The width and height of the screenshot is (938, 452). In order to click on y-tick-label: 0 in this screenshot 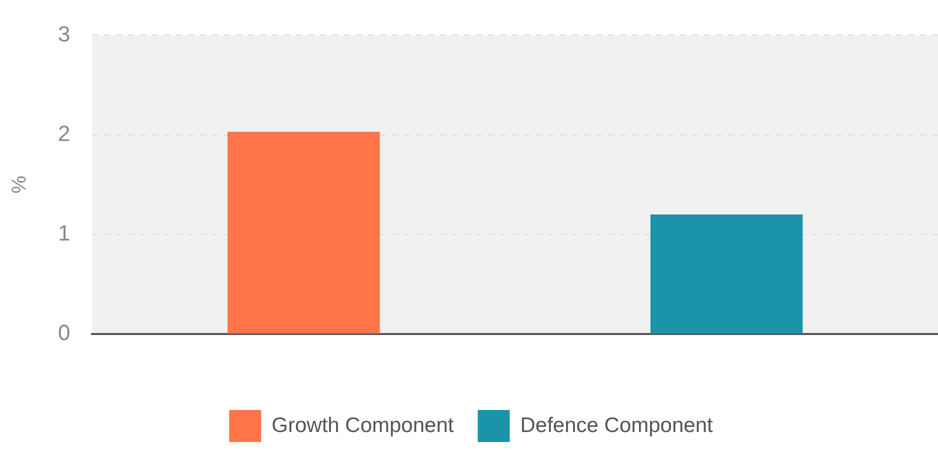, I will do `click(64, 333)`.